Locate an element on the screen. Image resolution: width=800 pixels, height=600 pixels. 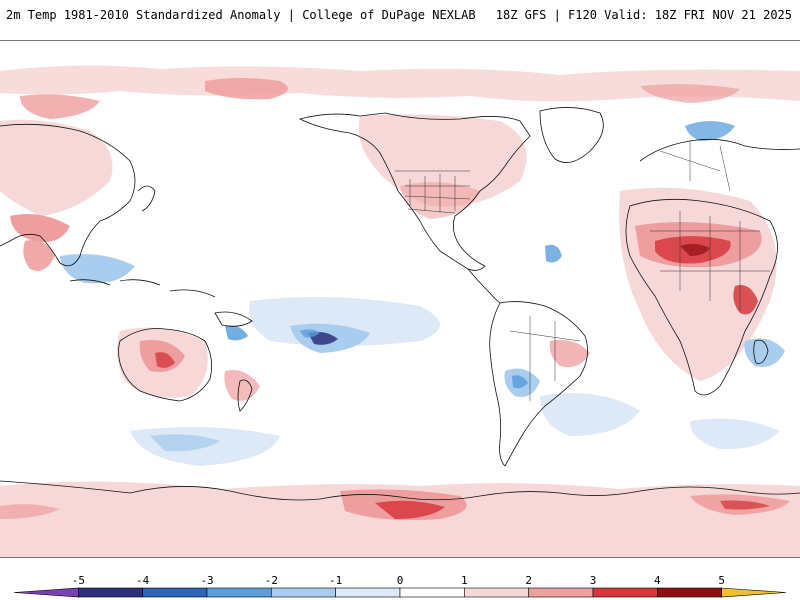
colorbar-tick-label: -4 is located at coordinates (143, 580).